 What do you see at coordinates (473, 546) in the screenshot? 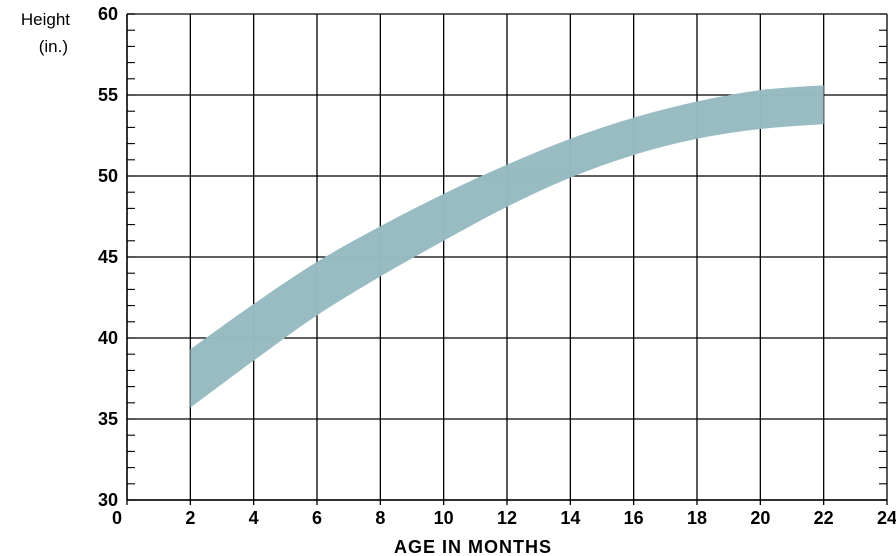
I see `x-axis-label: AGE IN MONTHS` at bounding box center [473, 546].